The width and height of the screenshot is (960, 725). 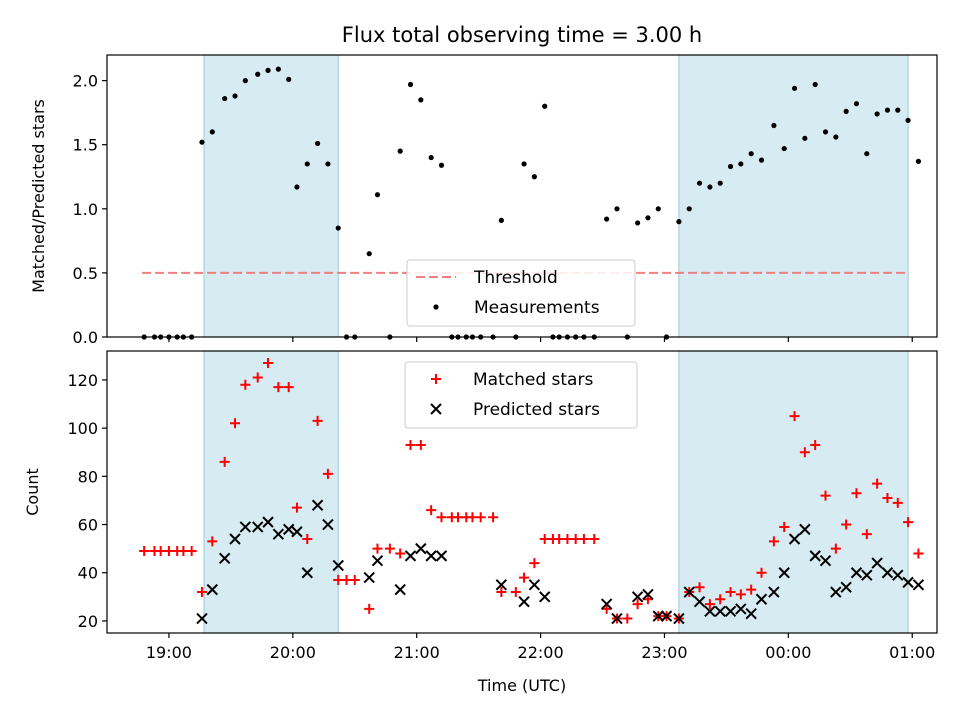 I want to click on y-tick-label: 2.0, so click(x=85, y=81).